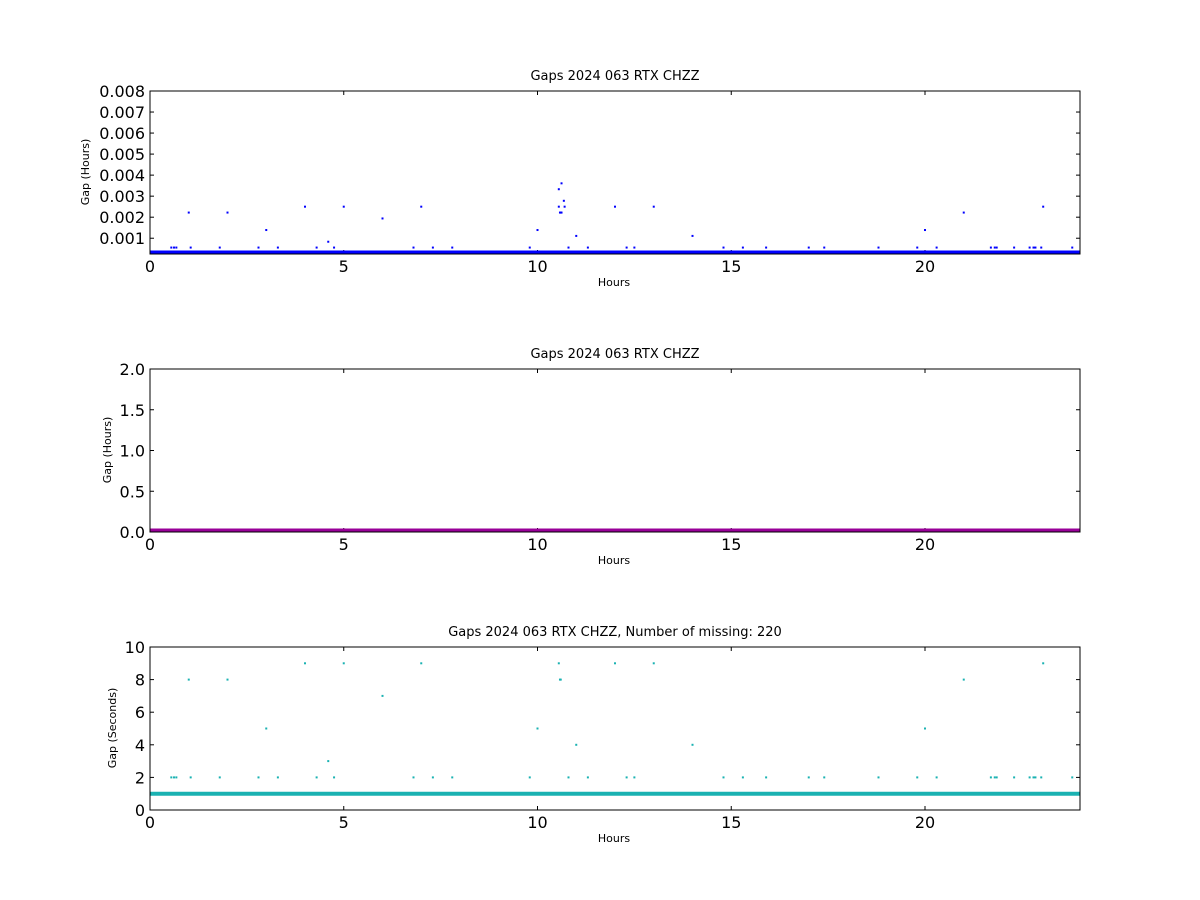 This screenshot has height=900, width=1200. Describe the element at coordinates (140, 810) in the screenshot. I see `y-tick-label: 0` at that location.